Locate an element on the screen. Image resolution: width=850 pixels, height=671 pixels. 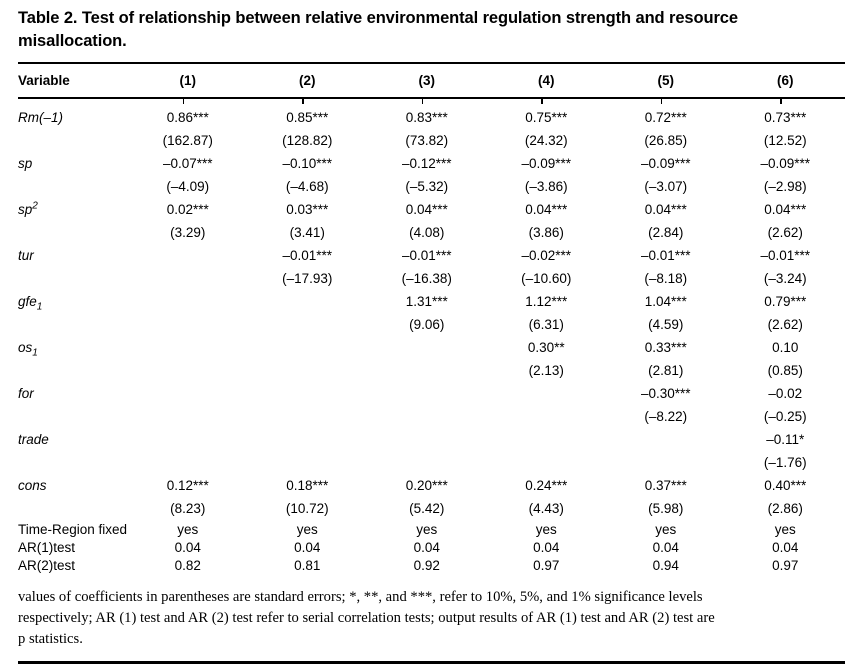
std-error-cell: (4.43) is located at coordinates (546, 508).